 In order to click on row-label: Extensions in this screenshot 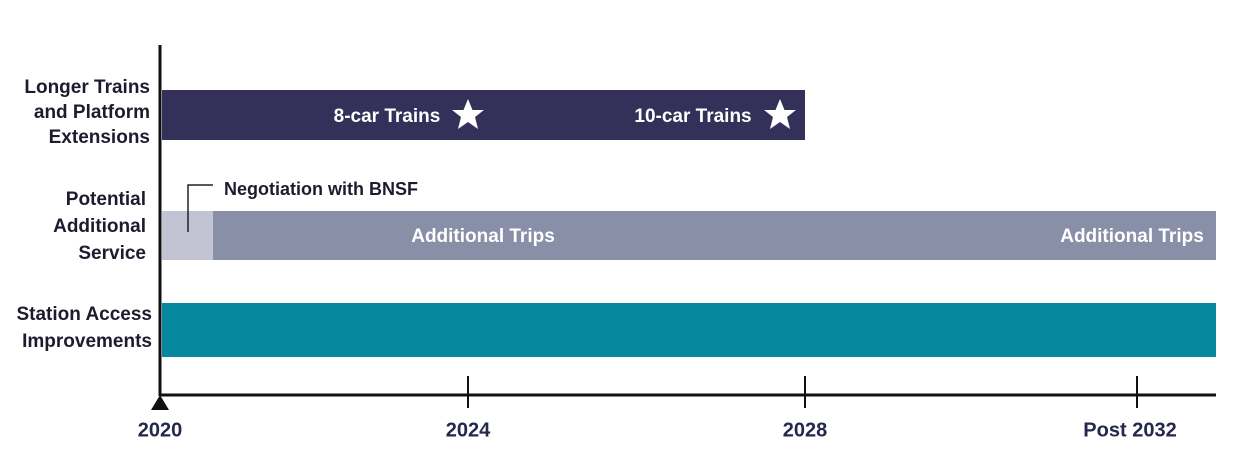, I will do `click(99, 137)`.